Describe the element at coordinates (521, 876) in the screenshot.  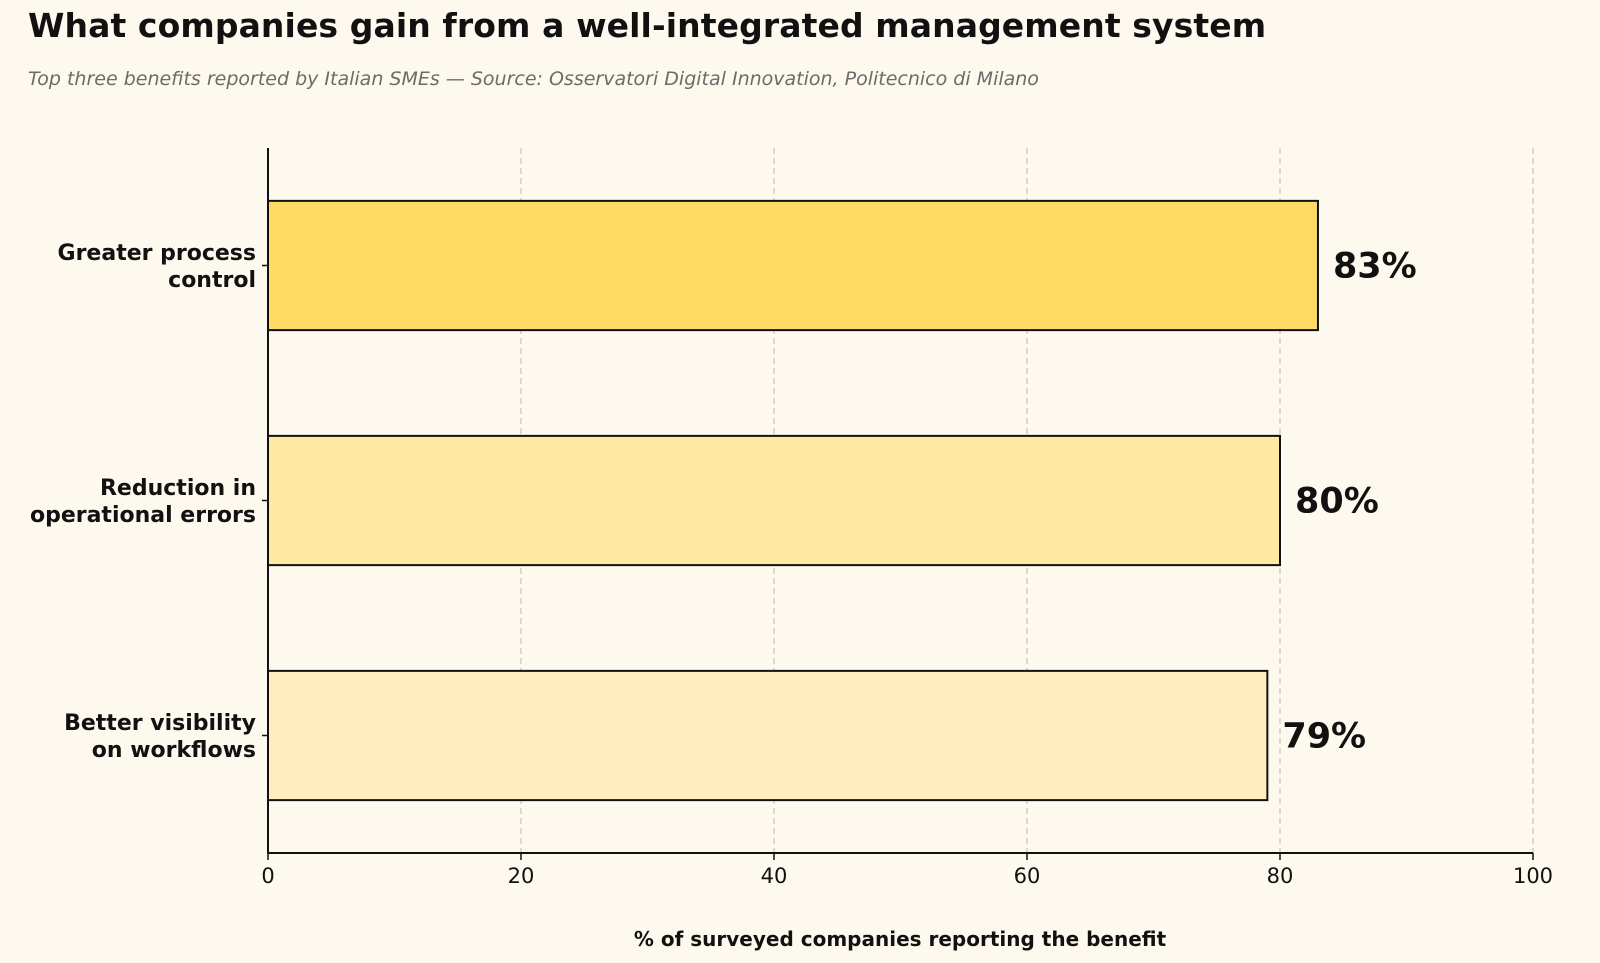
I see `x-tick-label: 20` at that location.